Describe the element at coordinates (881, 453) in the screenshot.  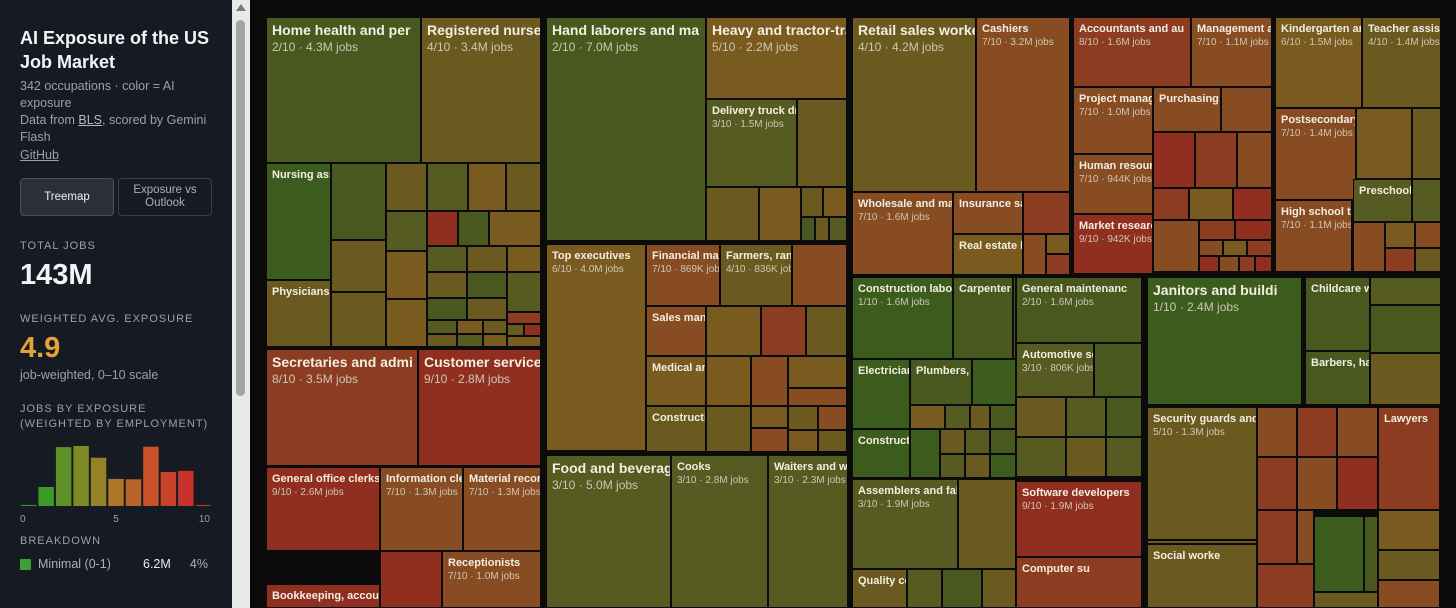
I see `treemap-tile: Constructio` at that location.